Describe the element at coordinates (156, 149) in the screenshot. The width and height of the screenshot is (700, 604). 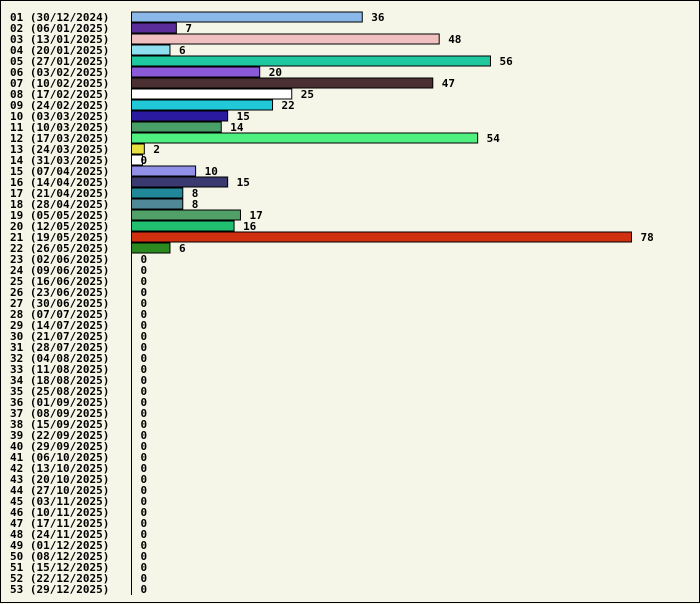
I see `value-label: 2` at that location.